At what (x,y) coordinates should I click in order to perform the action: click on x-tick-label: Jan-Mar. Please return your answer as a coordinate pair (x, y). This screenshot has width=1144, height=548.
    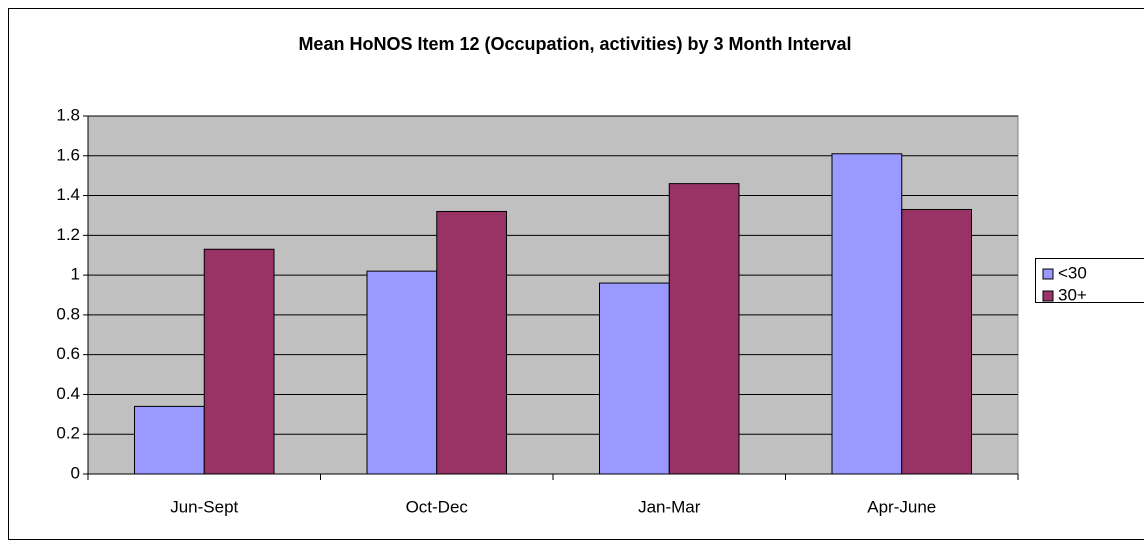
    Looking at the image, I should click on (669, 506).